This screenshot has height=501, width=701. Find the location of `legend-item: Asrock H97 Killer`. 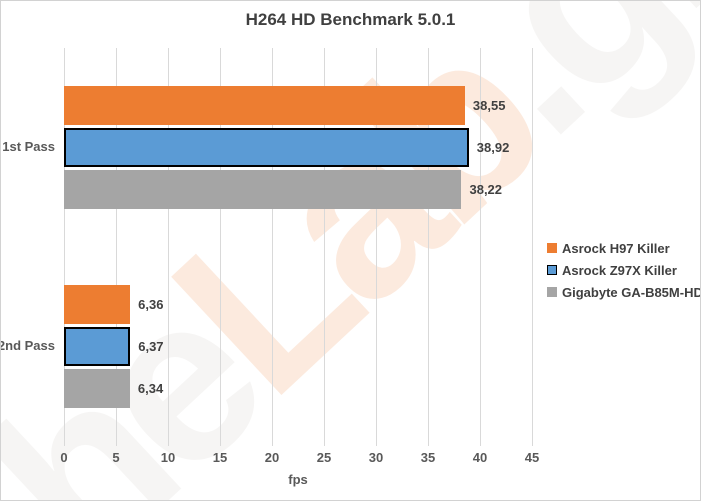

legend-item: Asrock H97 Killer is located at coordinates (623, 248).